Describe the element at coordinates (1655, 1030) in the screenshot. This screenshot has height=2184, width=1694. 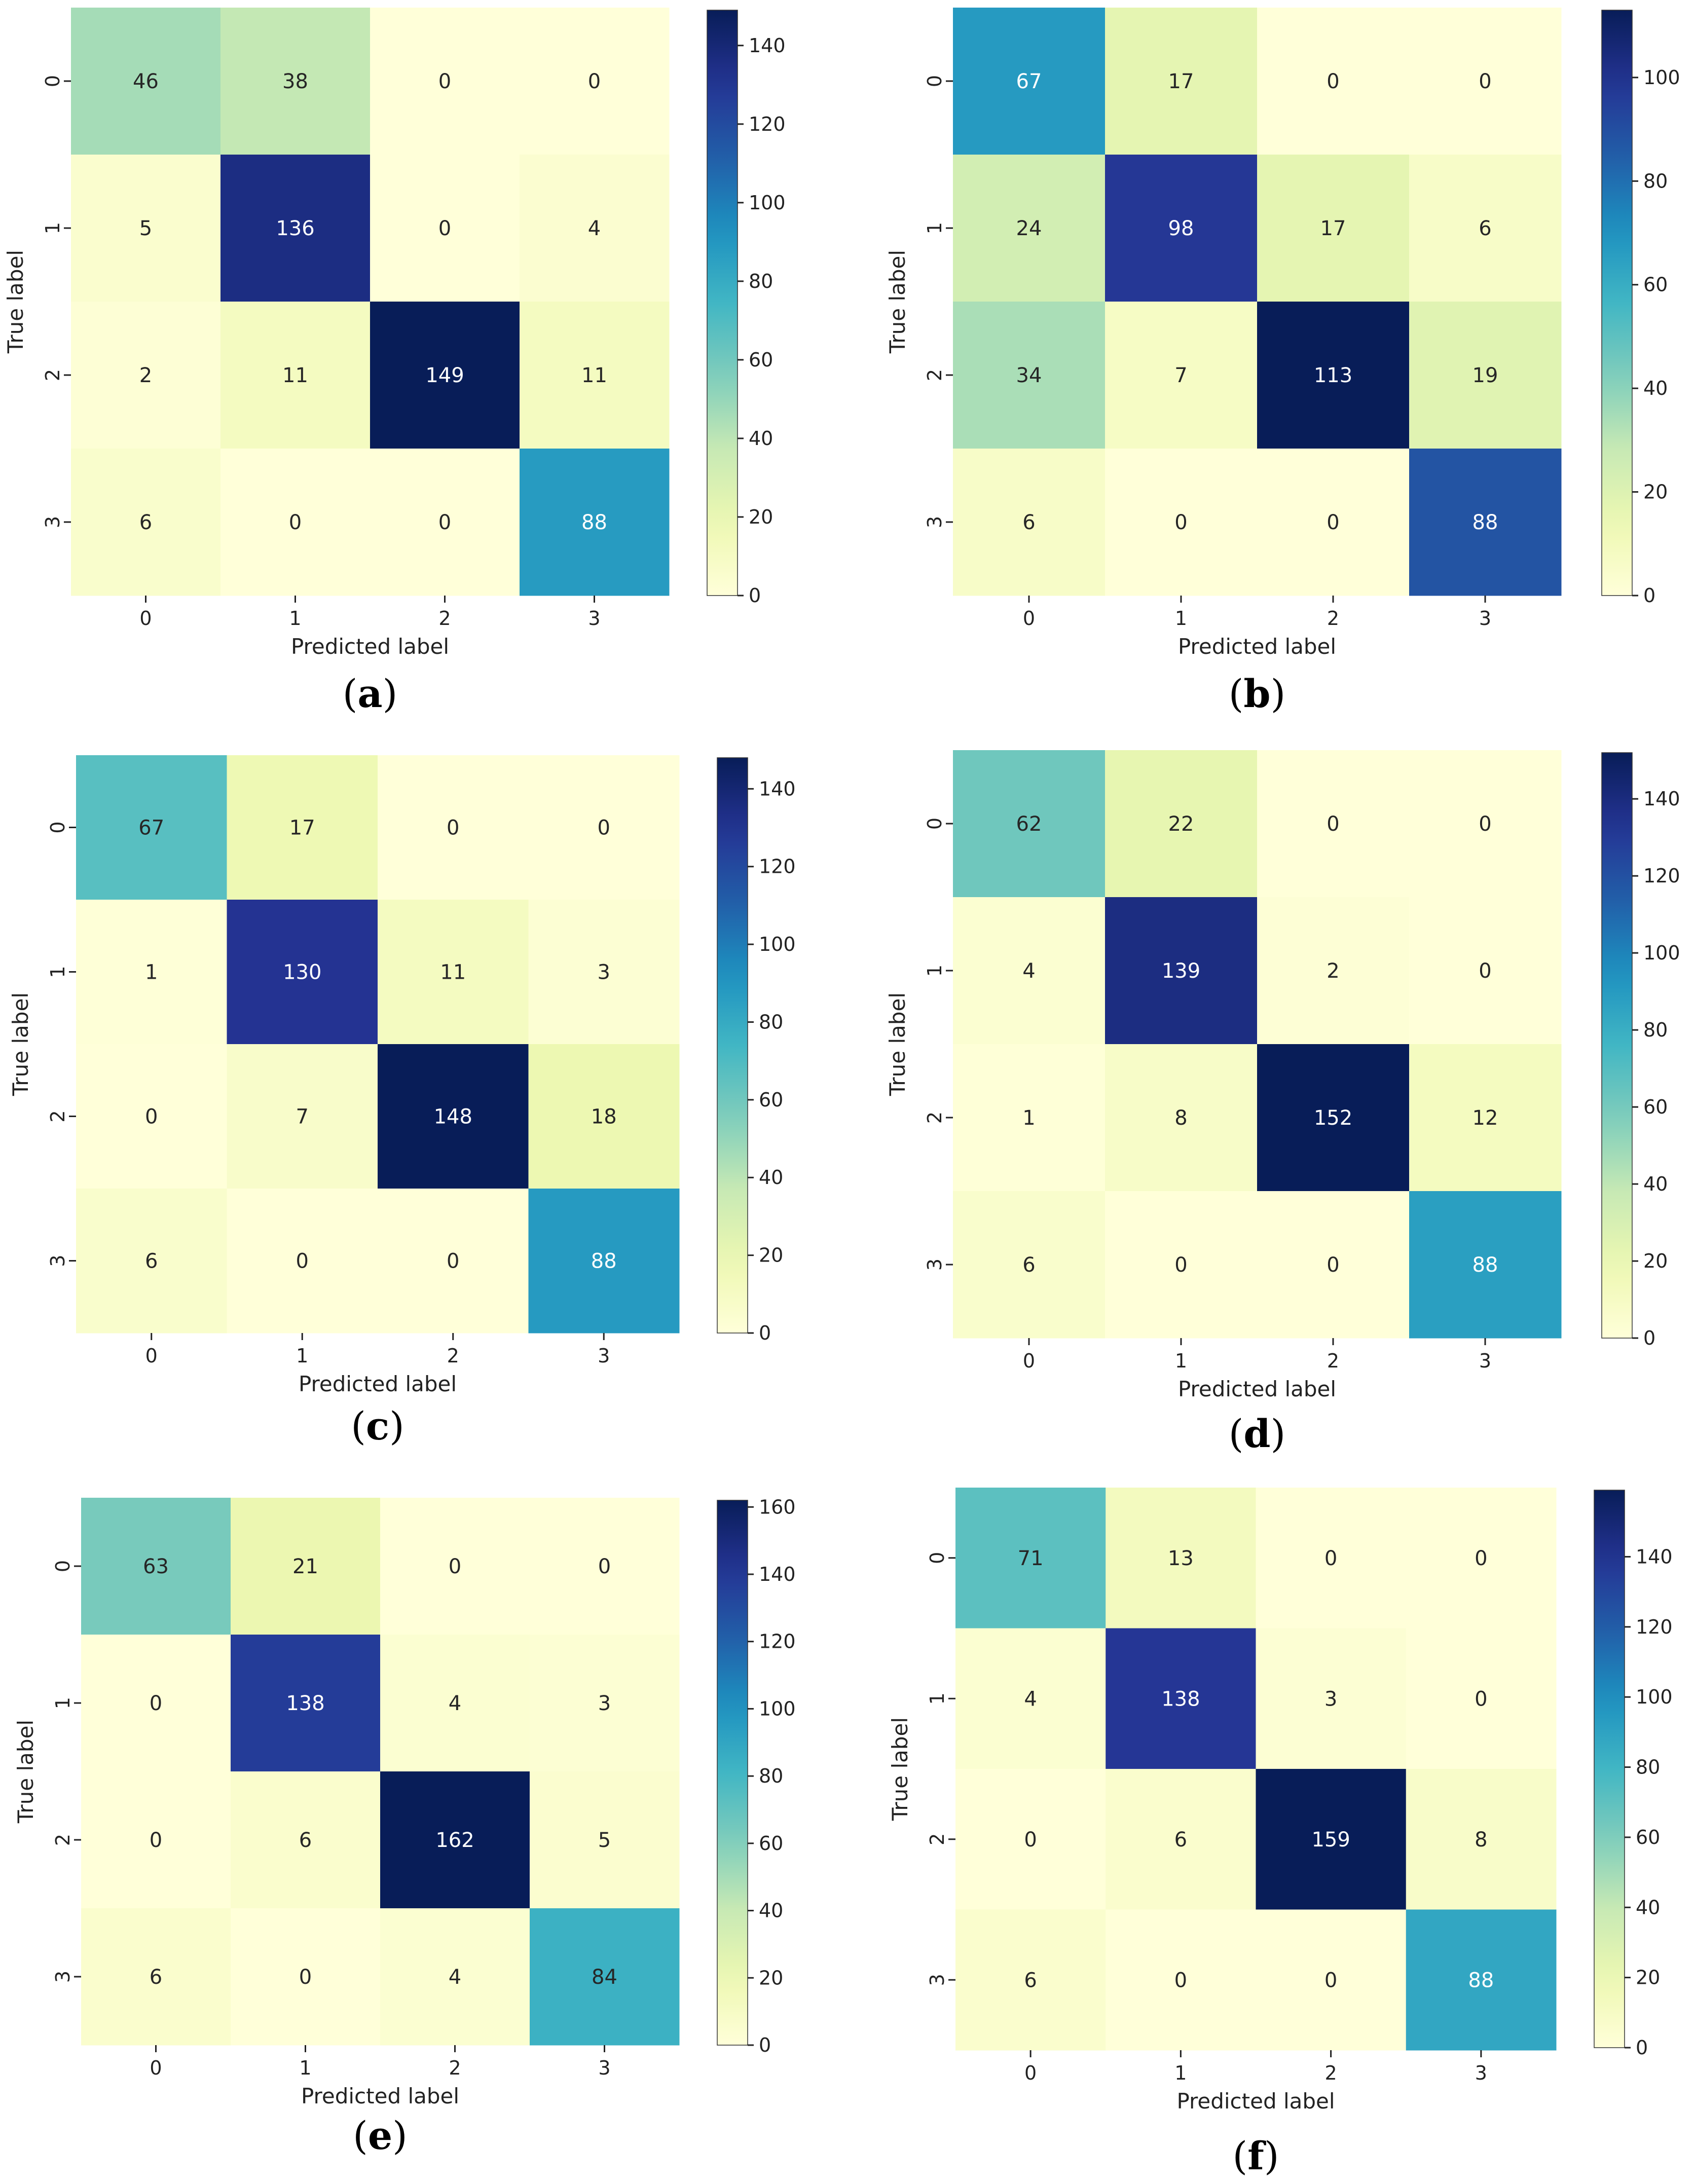
I see `colorbar-tick-label-d-4: 80` at that location.